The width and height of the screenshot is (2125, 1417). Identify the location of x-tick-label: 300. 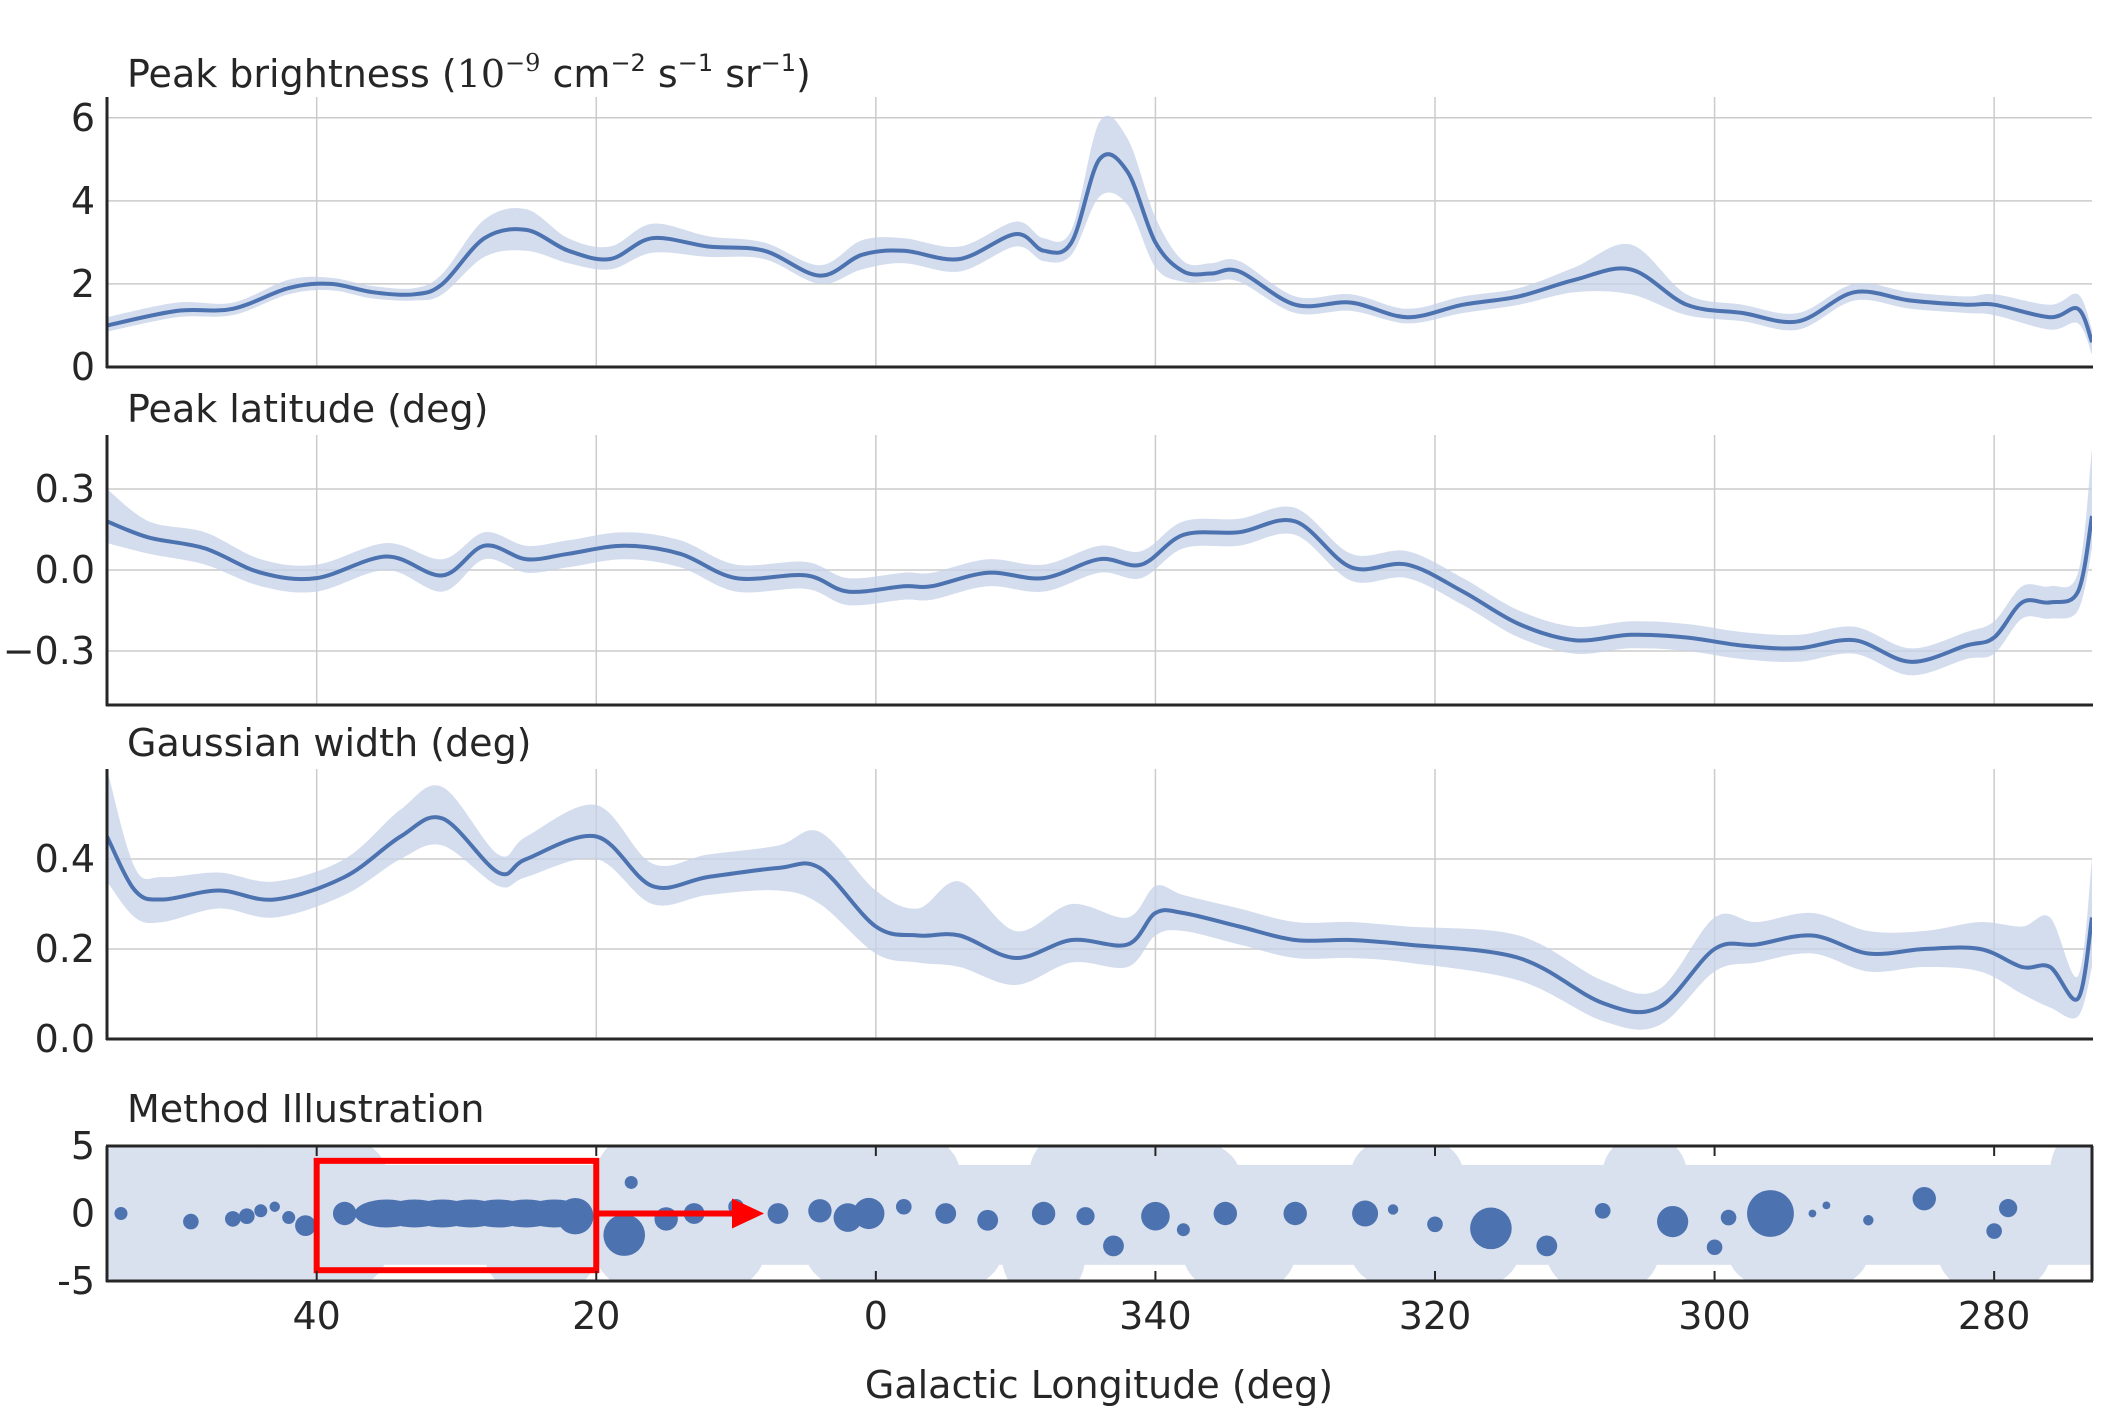
(1714, 1316).